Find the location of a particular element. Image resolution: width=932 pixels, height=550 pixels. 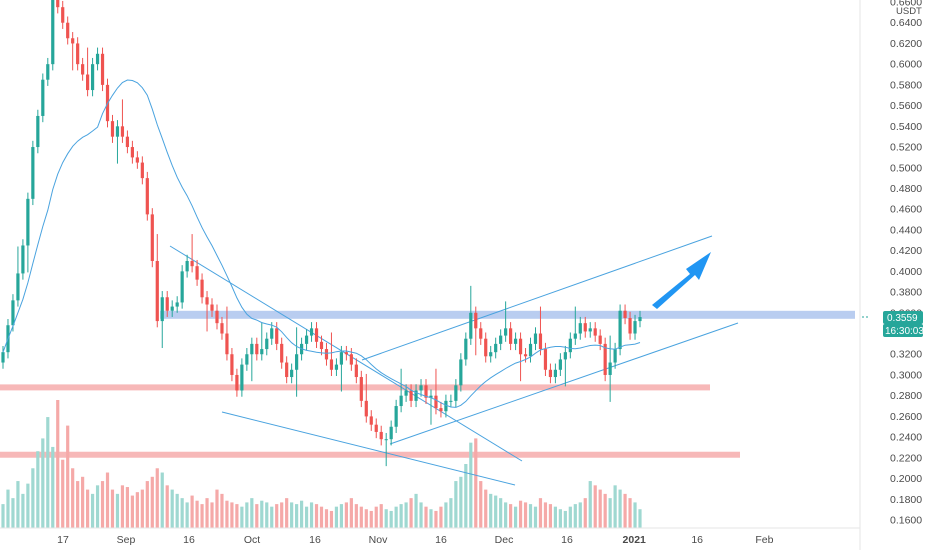

countdown-label: 16:30:03 is located at coordinates (904, 331).